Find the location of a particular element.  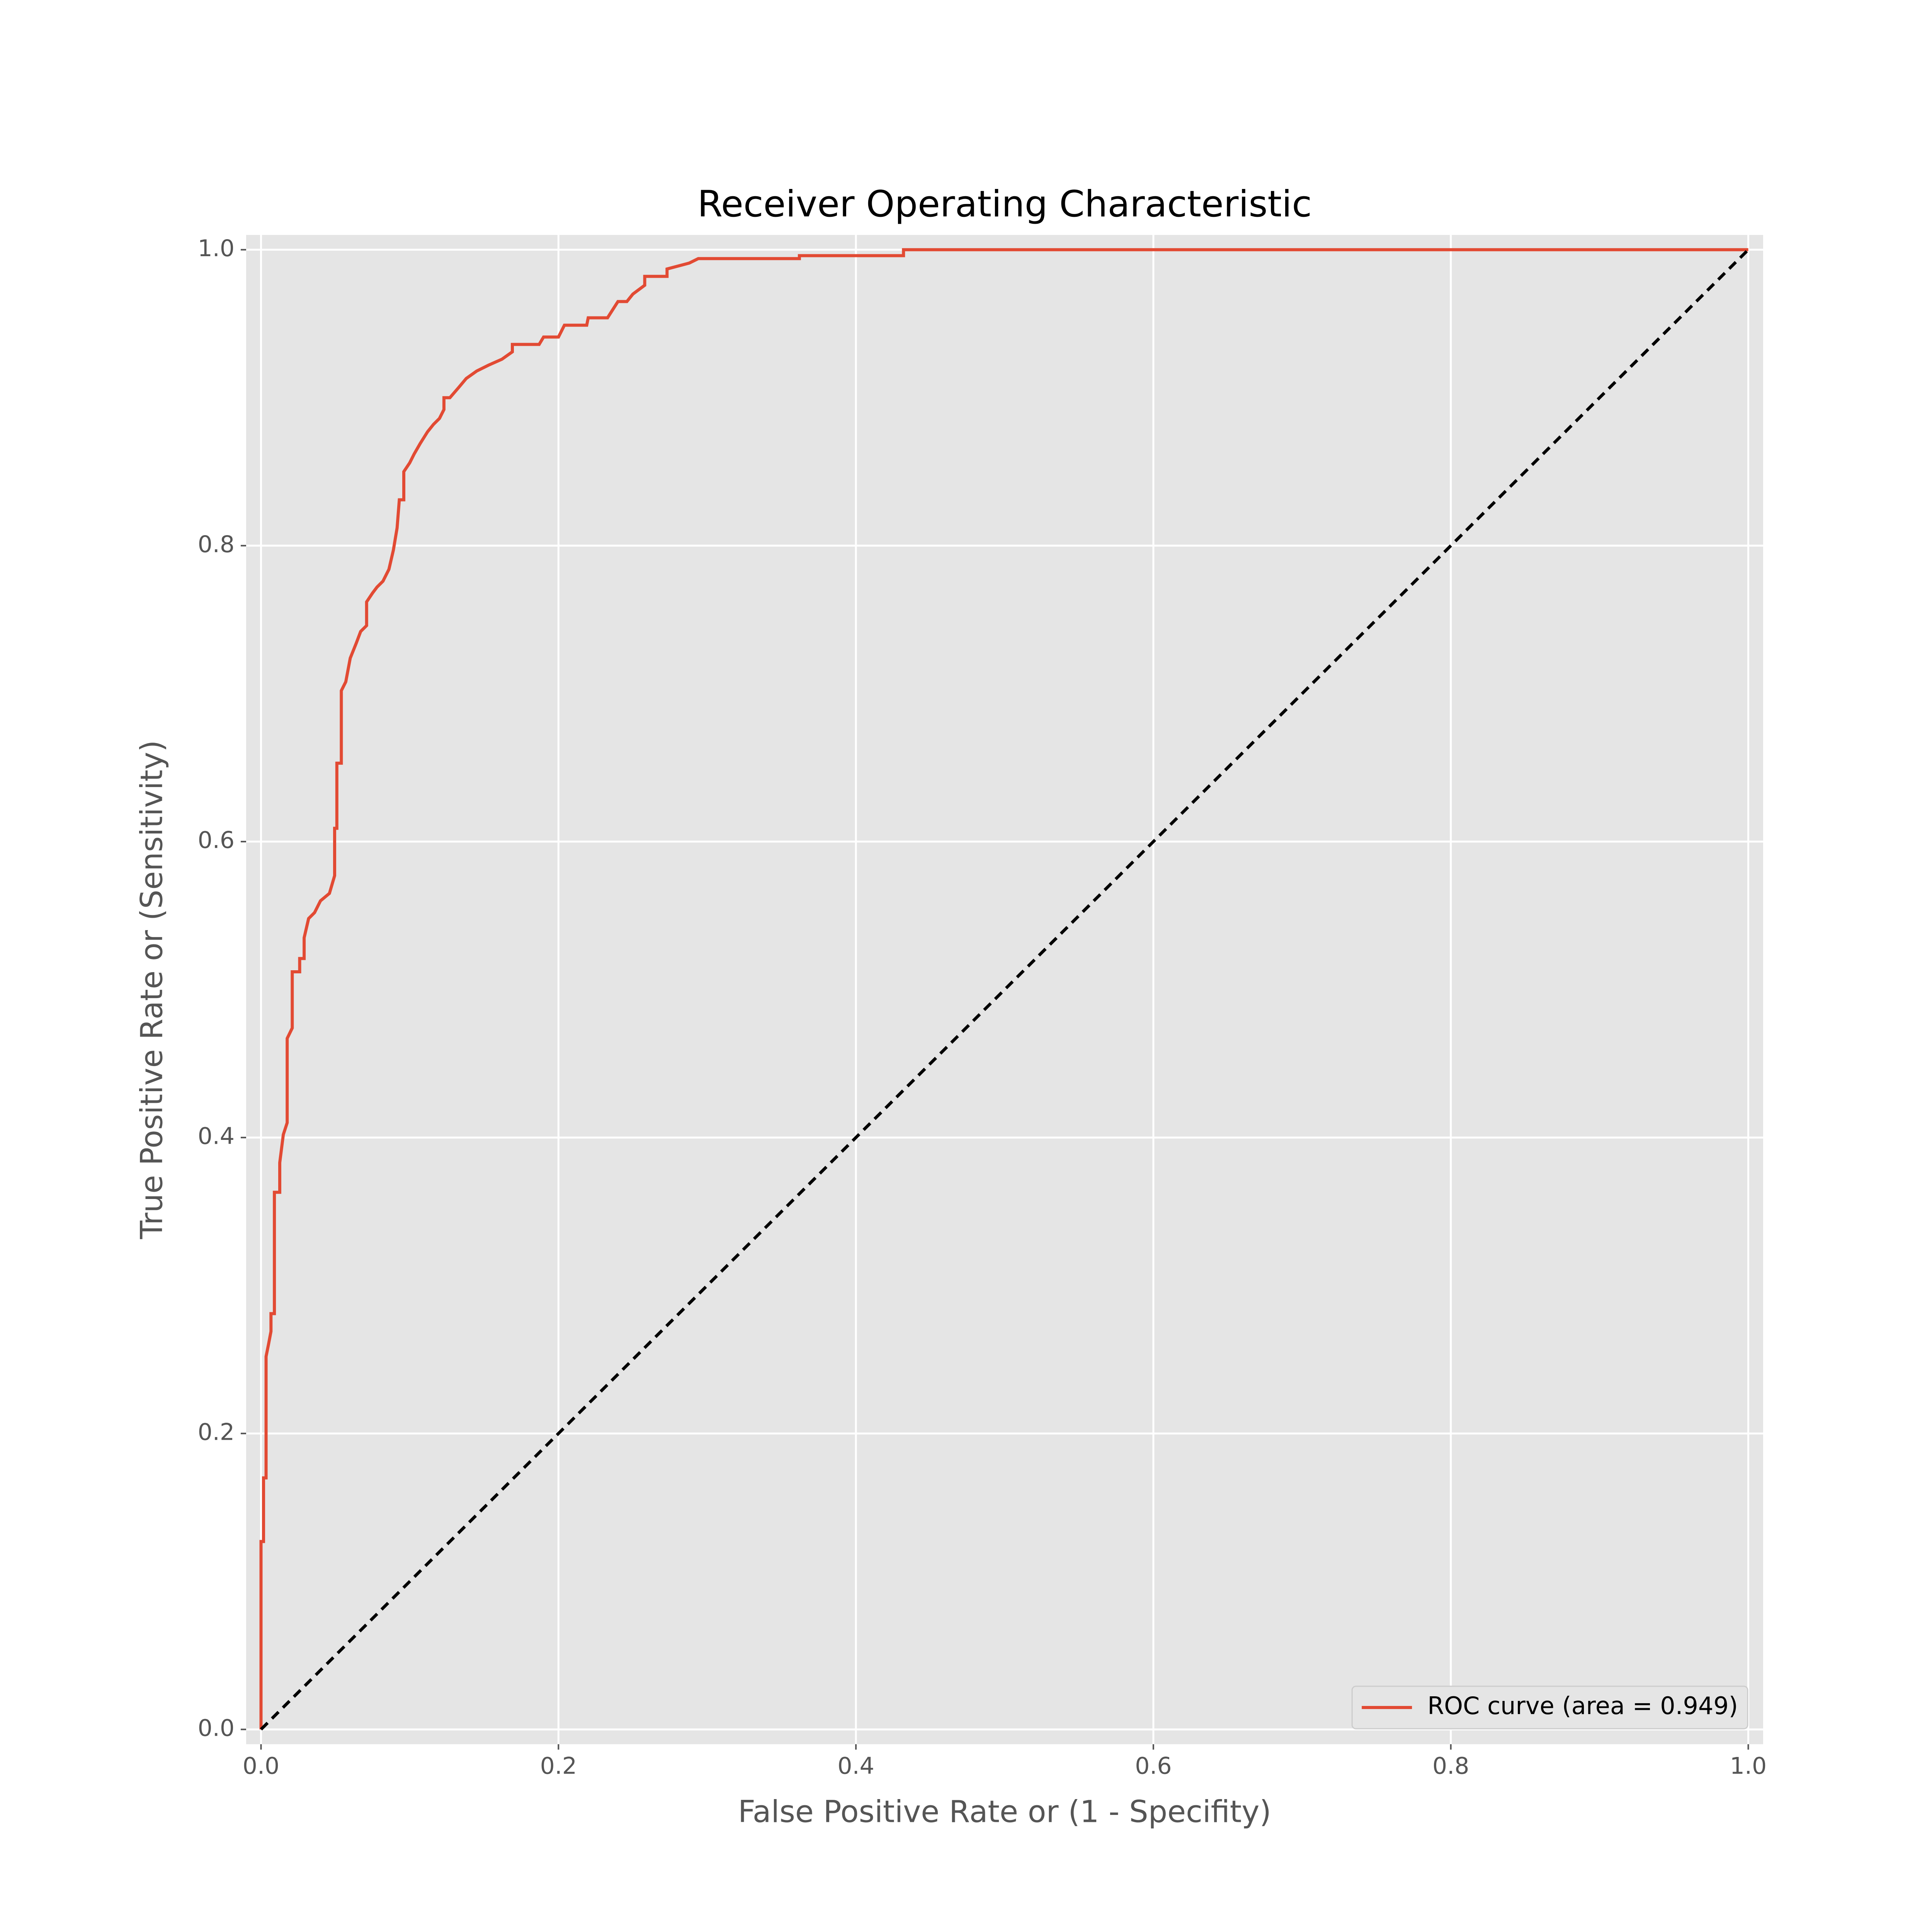

legend-label: ROC curve (area = 0.949) is located at coordinates (1582, 1706).